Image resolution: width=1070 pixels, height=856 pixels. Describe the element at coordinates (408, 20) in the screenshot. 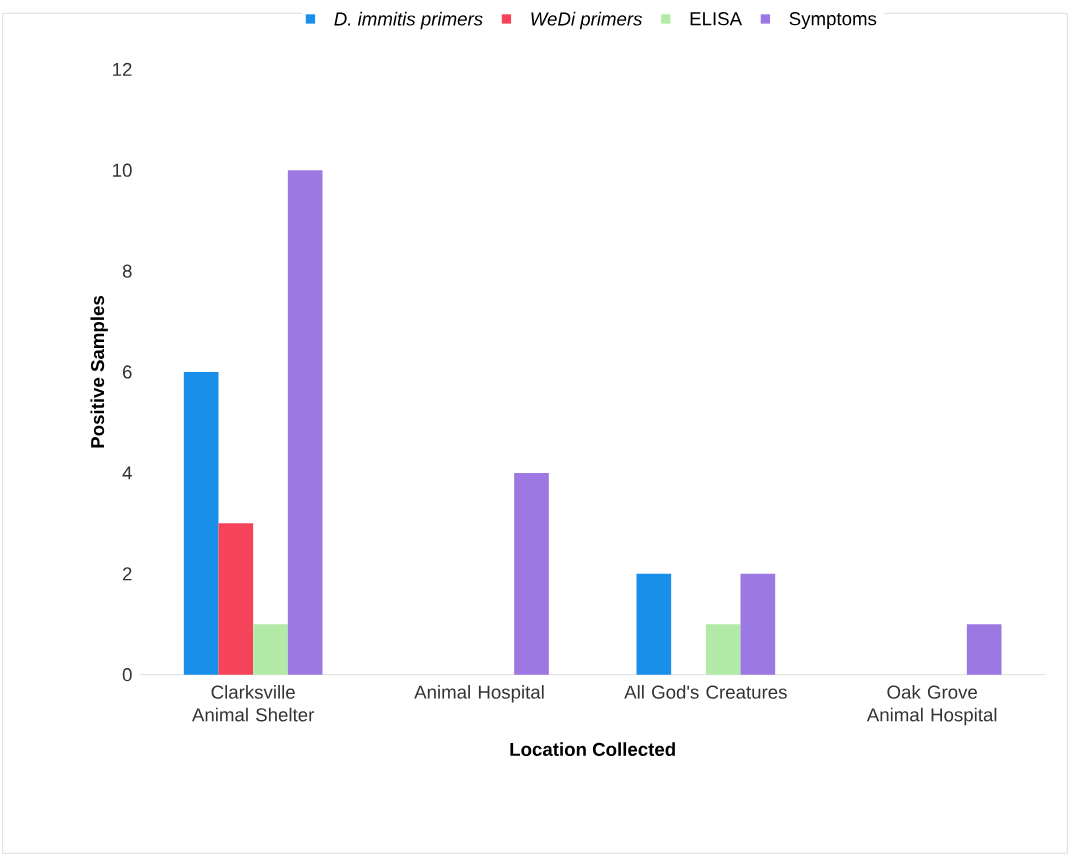

I see `legend-label: D. immitis primers` at that location.